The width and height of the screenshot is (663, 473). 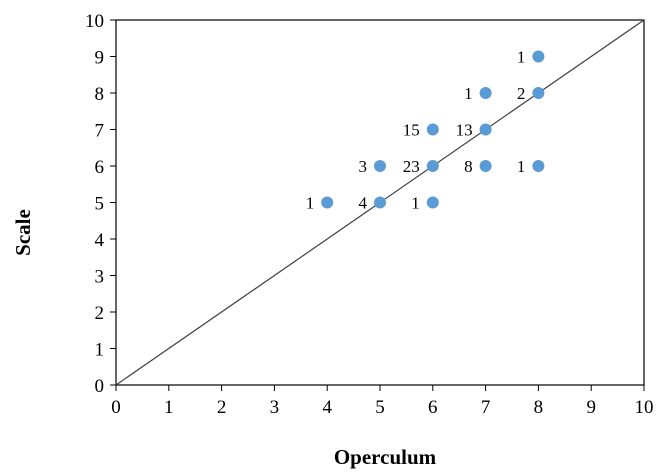 I want to click on x-tick-label: 0, so click(x=116, y=407).